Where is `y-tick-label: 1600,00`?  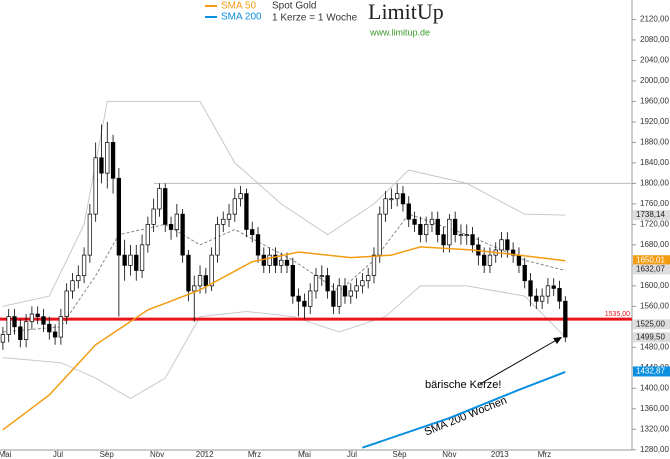
y-tick-label: 1600,00 is located at coordinates (654, 285).